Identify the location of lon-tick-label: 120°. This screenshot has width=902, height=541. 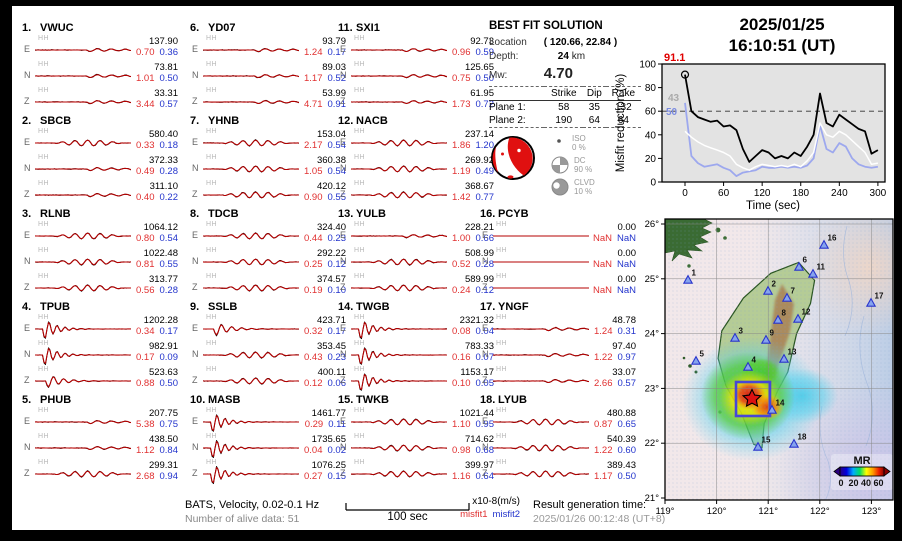
(717, 511).